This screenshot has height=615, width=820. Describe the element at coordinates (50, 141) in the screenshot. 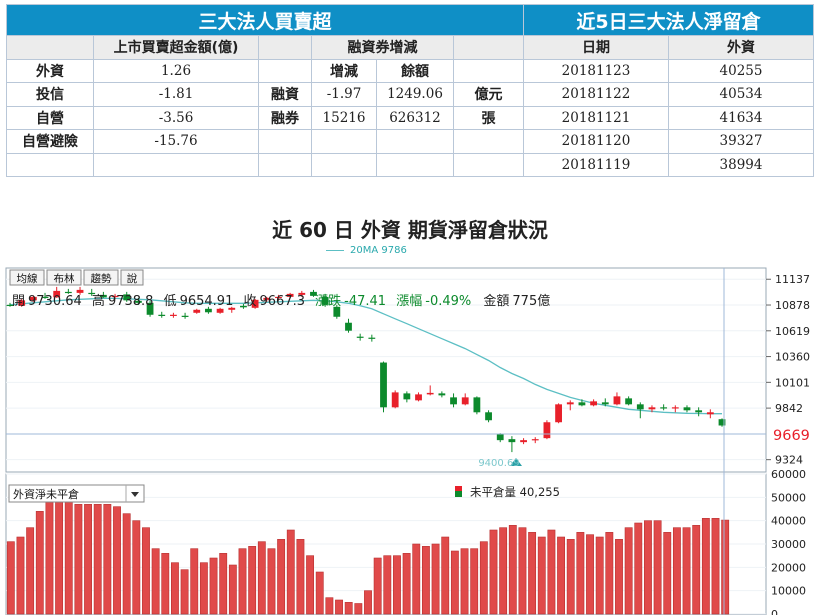

I see `row-name: 自營避險` at that location.